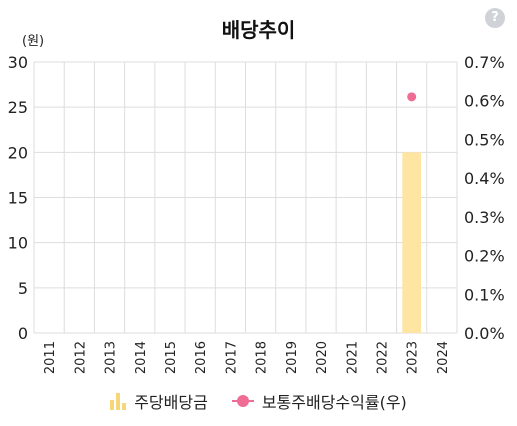 Image resolution: width=517 pixels, height=426 pixels. I want to click on x-axis-tick-label: 2024, so click(443, 357).